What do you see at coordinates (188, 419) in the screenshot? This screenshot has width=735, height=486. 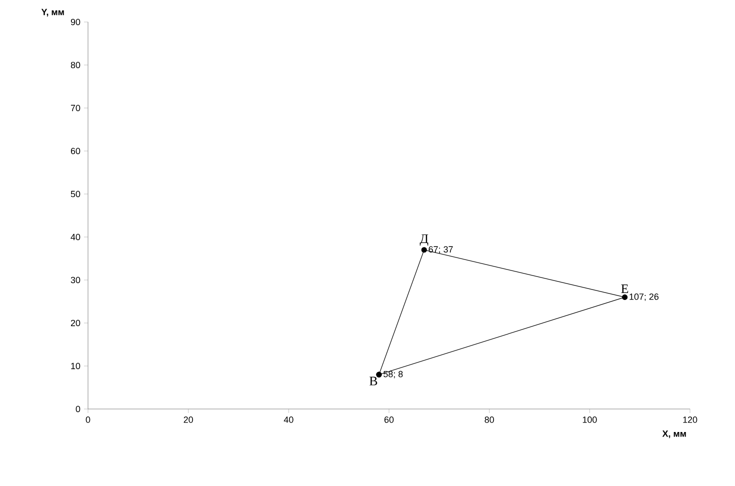 I see `x-tick-label: 20` at bounding box center [188, 419].